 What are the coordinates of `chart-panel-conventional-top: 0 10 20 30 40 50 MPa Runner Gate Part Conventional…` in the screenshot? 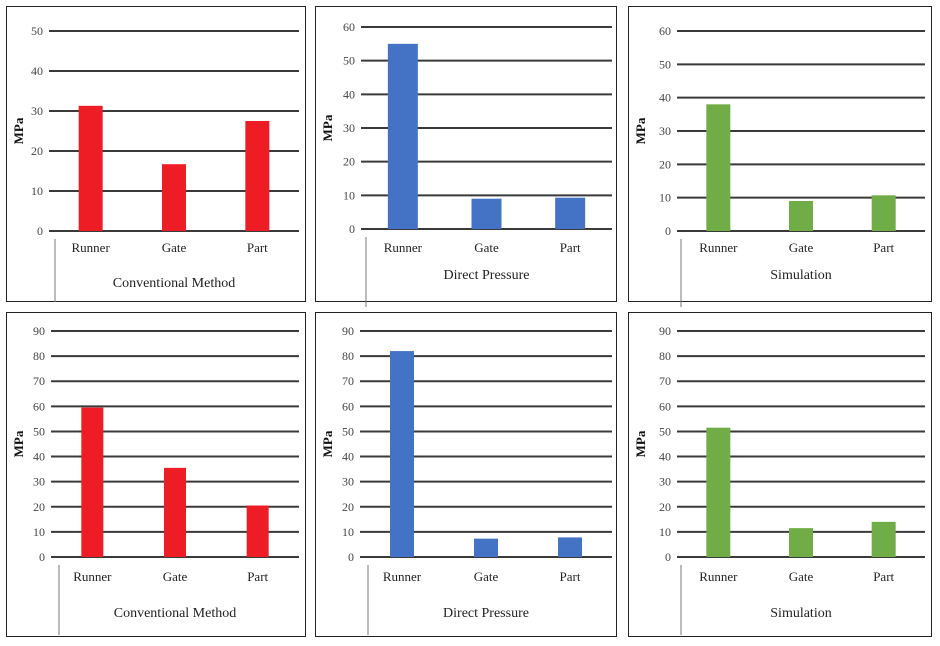 It's located at (156, 154).